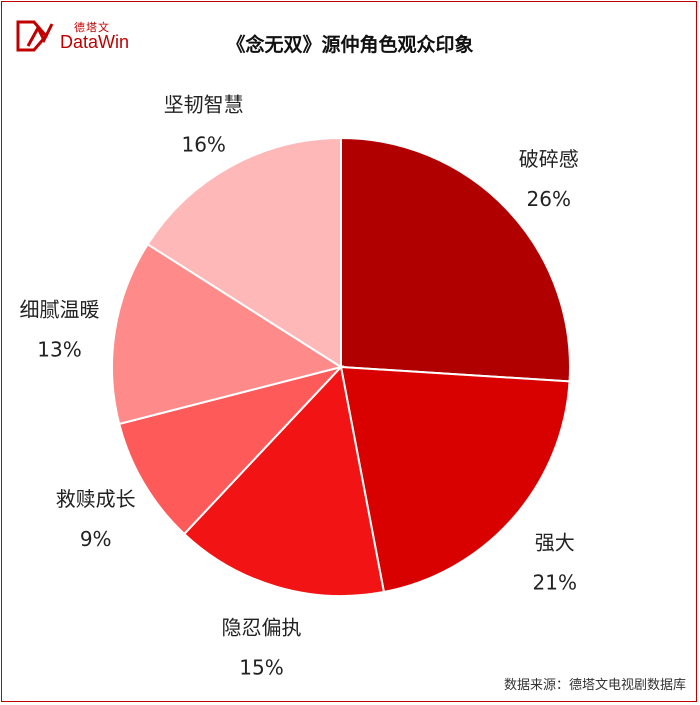 Image resolution: width=700 pixels, height=705 pixels. I want to click on slice-category-label: 破碎感, so click(549, 159).